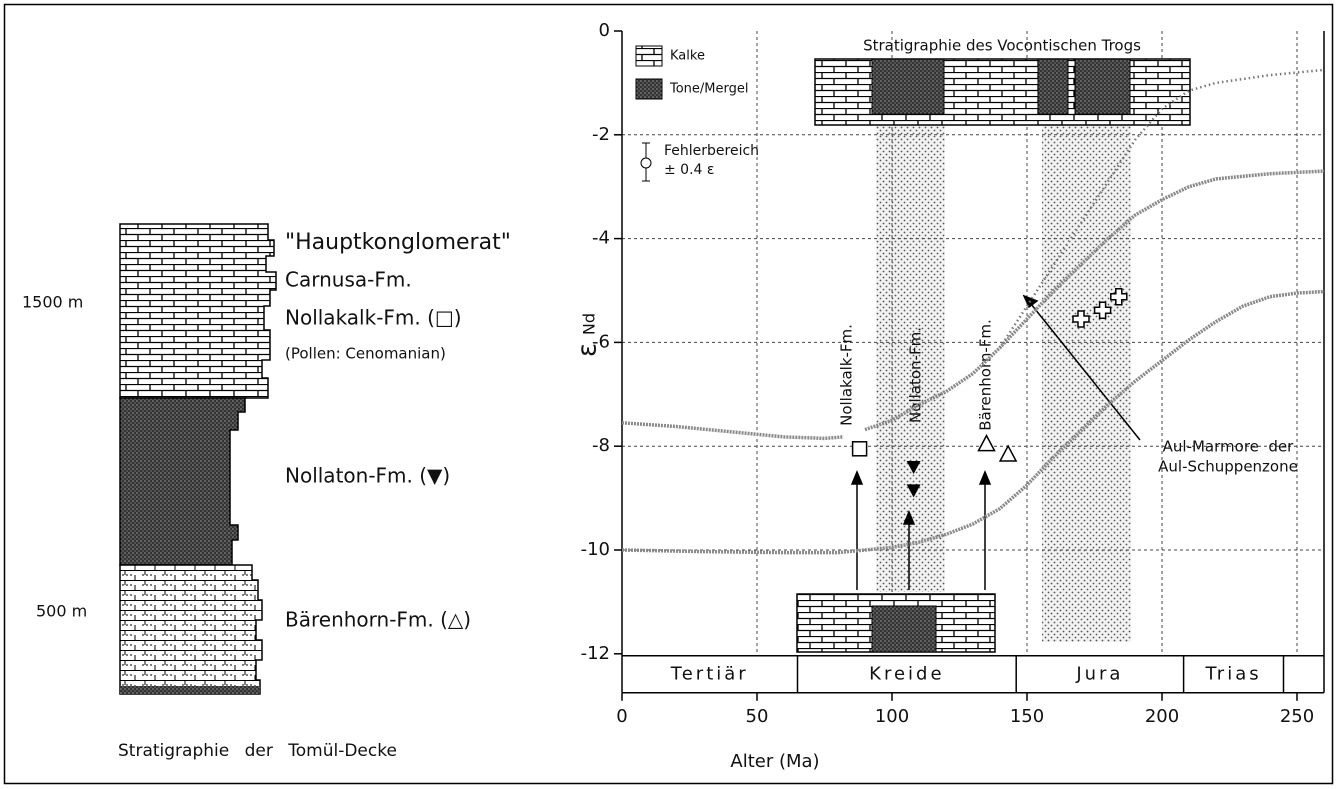  I want to click on error-note: Fehlerbereich, so click(711, 151).